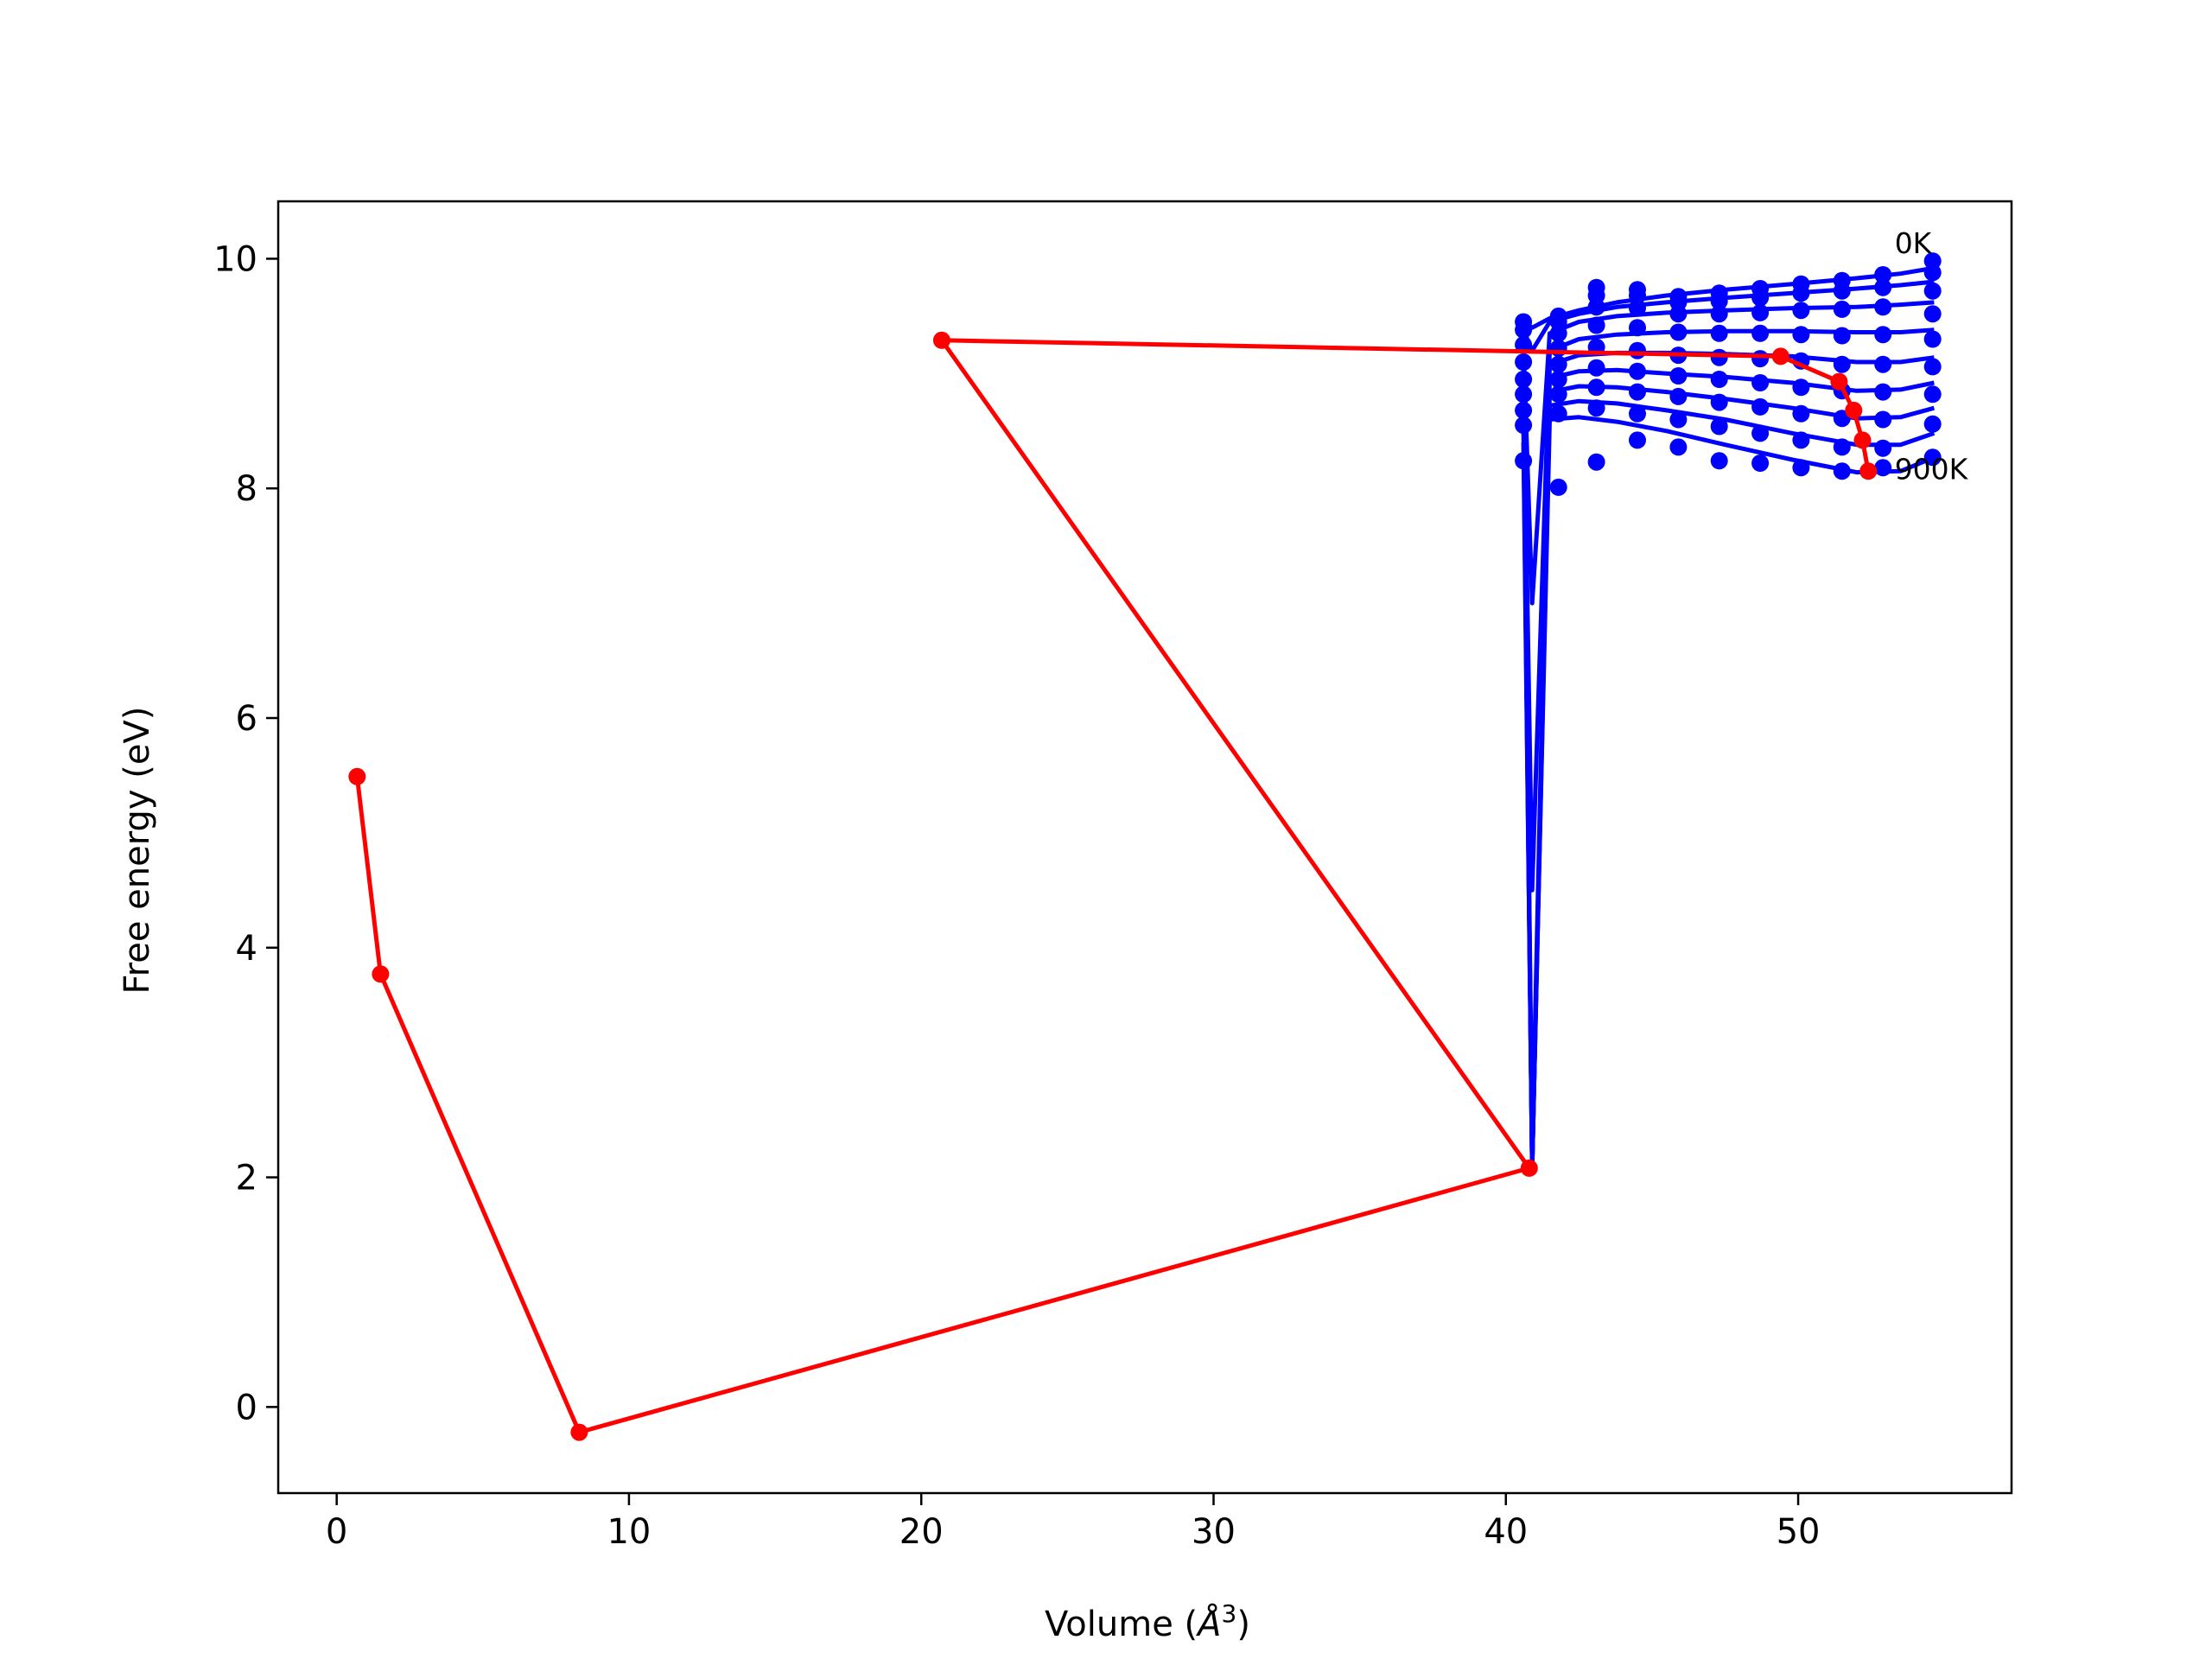  I want to click on y-axis-label: Free energy (eV), so click(137, 851).